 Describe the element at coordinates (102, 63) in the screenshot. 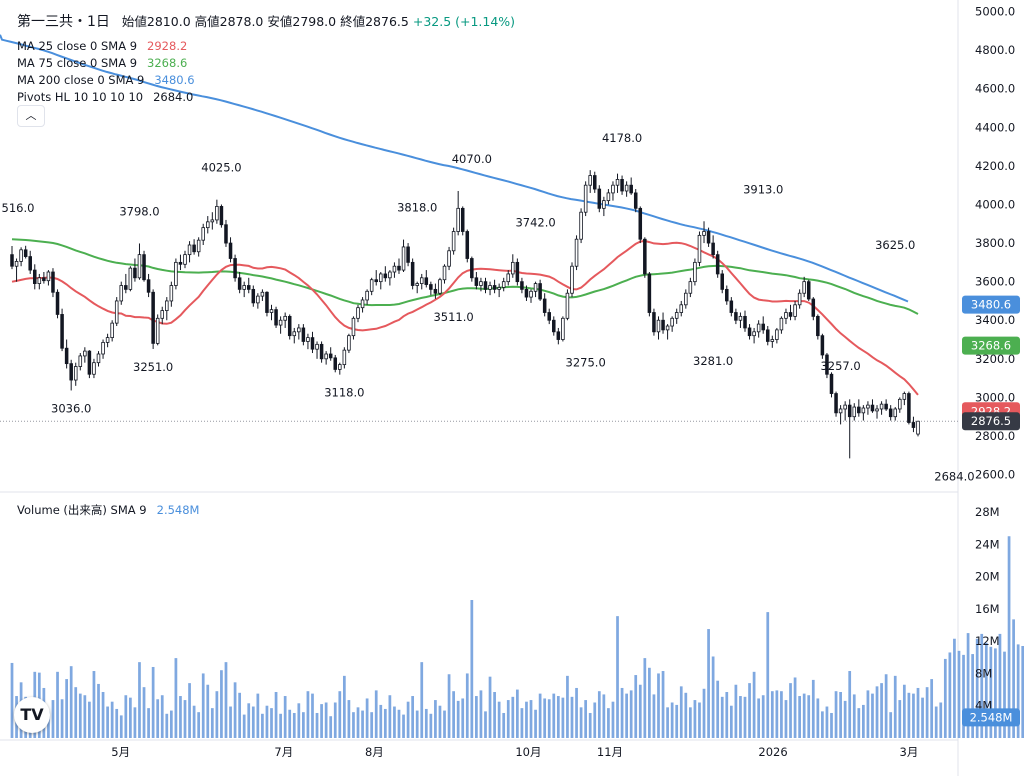

I see `ma75-legend: MA 75 close 0 SMA 9 3268.6` at that location.